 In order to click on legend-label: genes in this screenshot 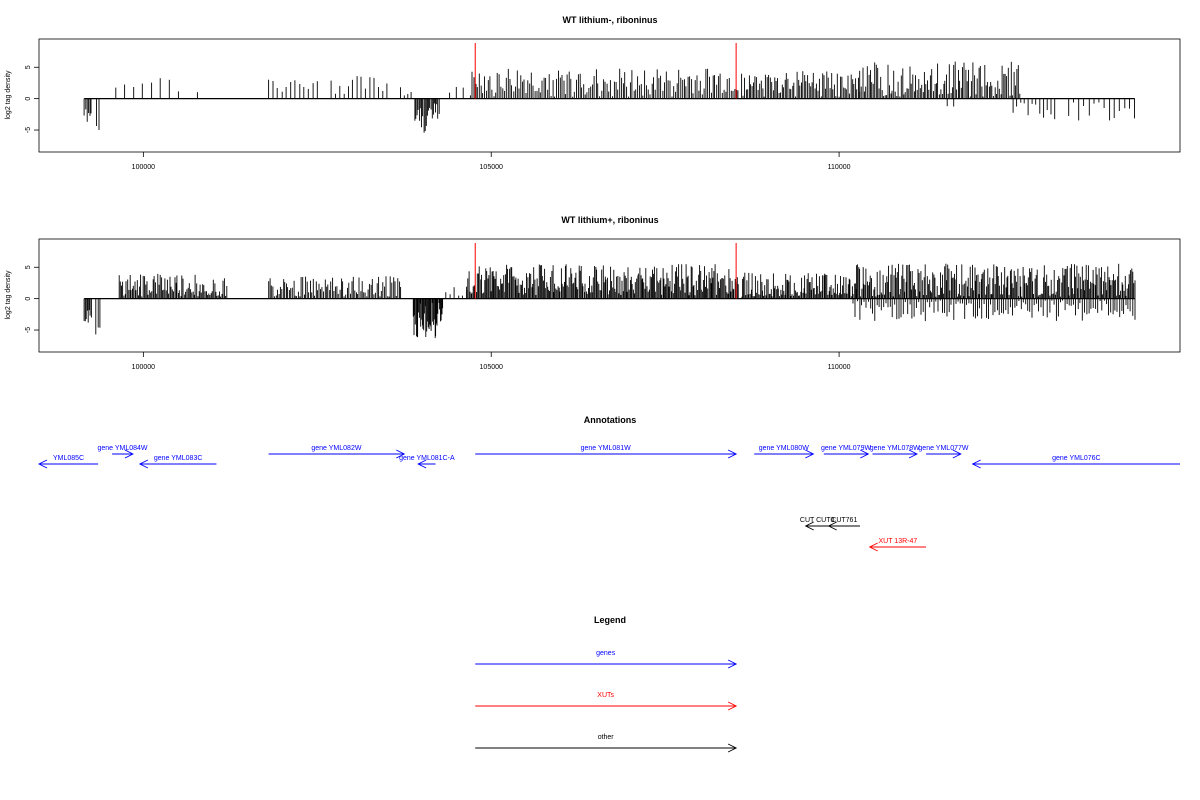, I will do `click(606, 653)`.